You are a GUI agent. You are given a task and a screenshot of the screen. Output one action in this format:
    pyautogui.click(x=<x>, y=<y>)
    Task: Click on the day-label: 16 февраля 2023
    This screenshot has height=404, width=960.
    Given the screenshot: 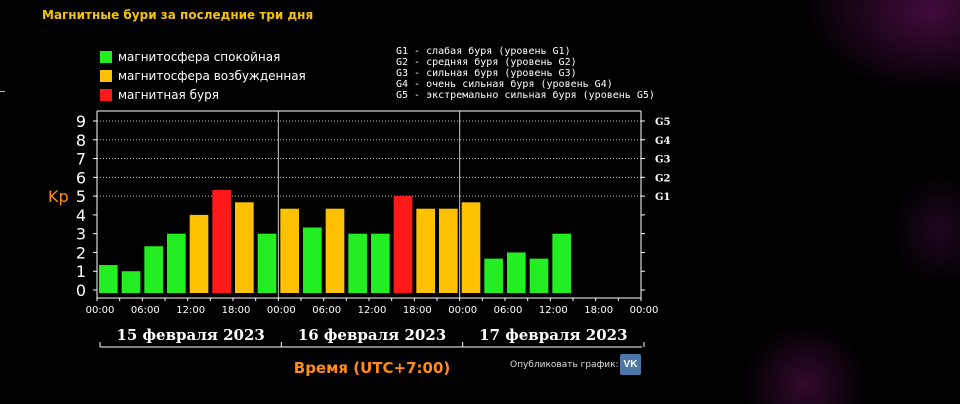 What is the action you would take?
    pyautogui.click(x=372, y=335)
    